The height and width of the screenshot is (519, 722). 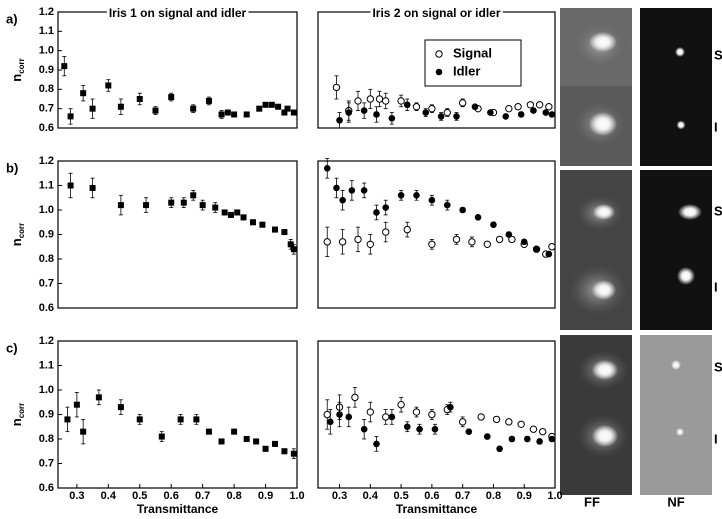 I want to click on panel-label: c), so click(x=12, y=347).